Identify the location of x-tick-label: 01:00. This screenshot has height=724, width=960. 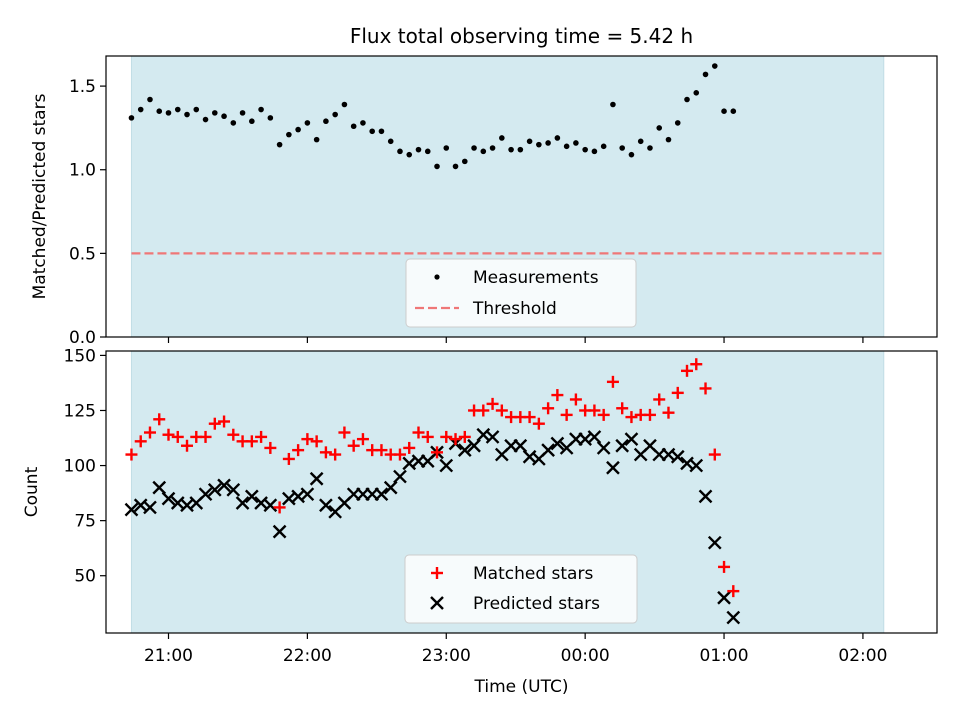
(724, 656).